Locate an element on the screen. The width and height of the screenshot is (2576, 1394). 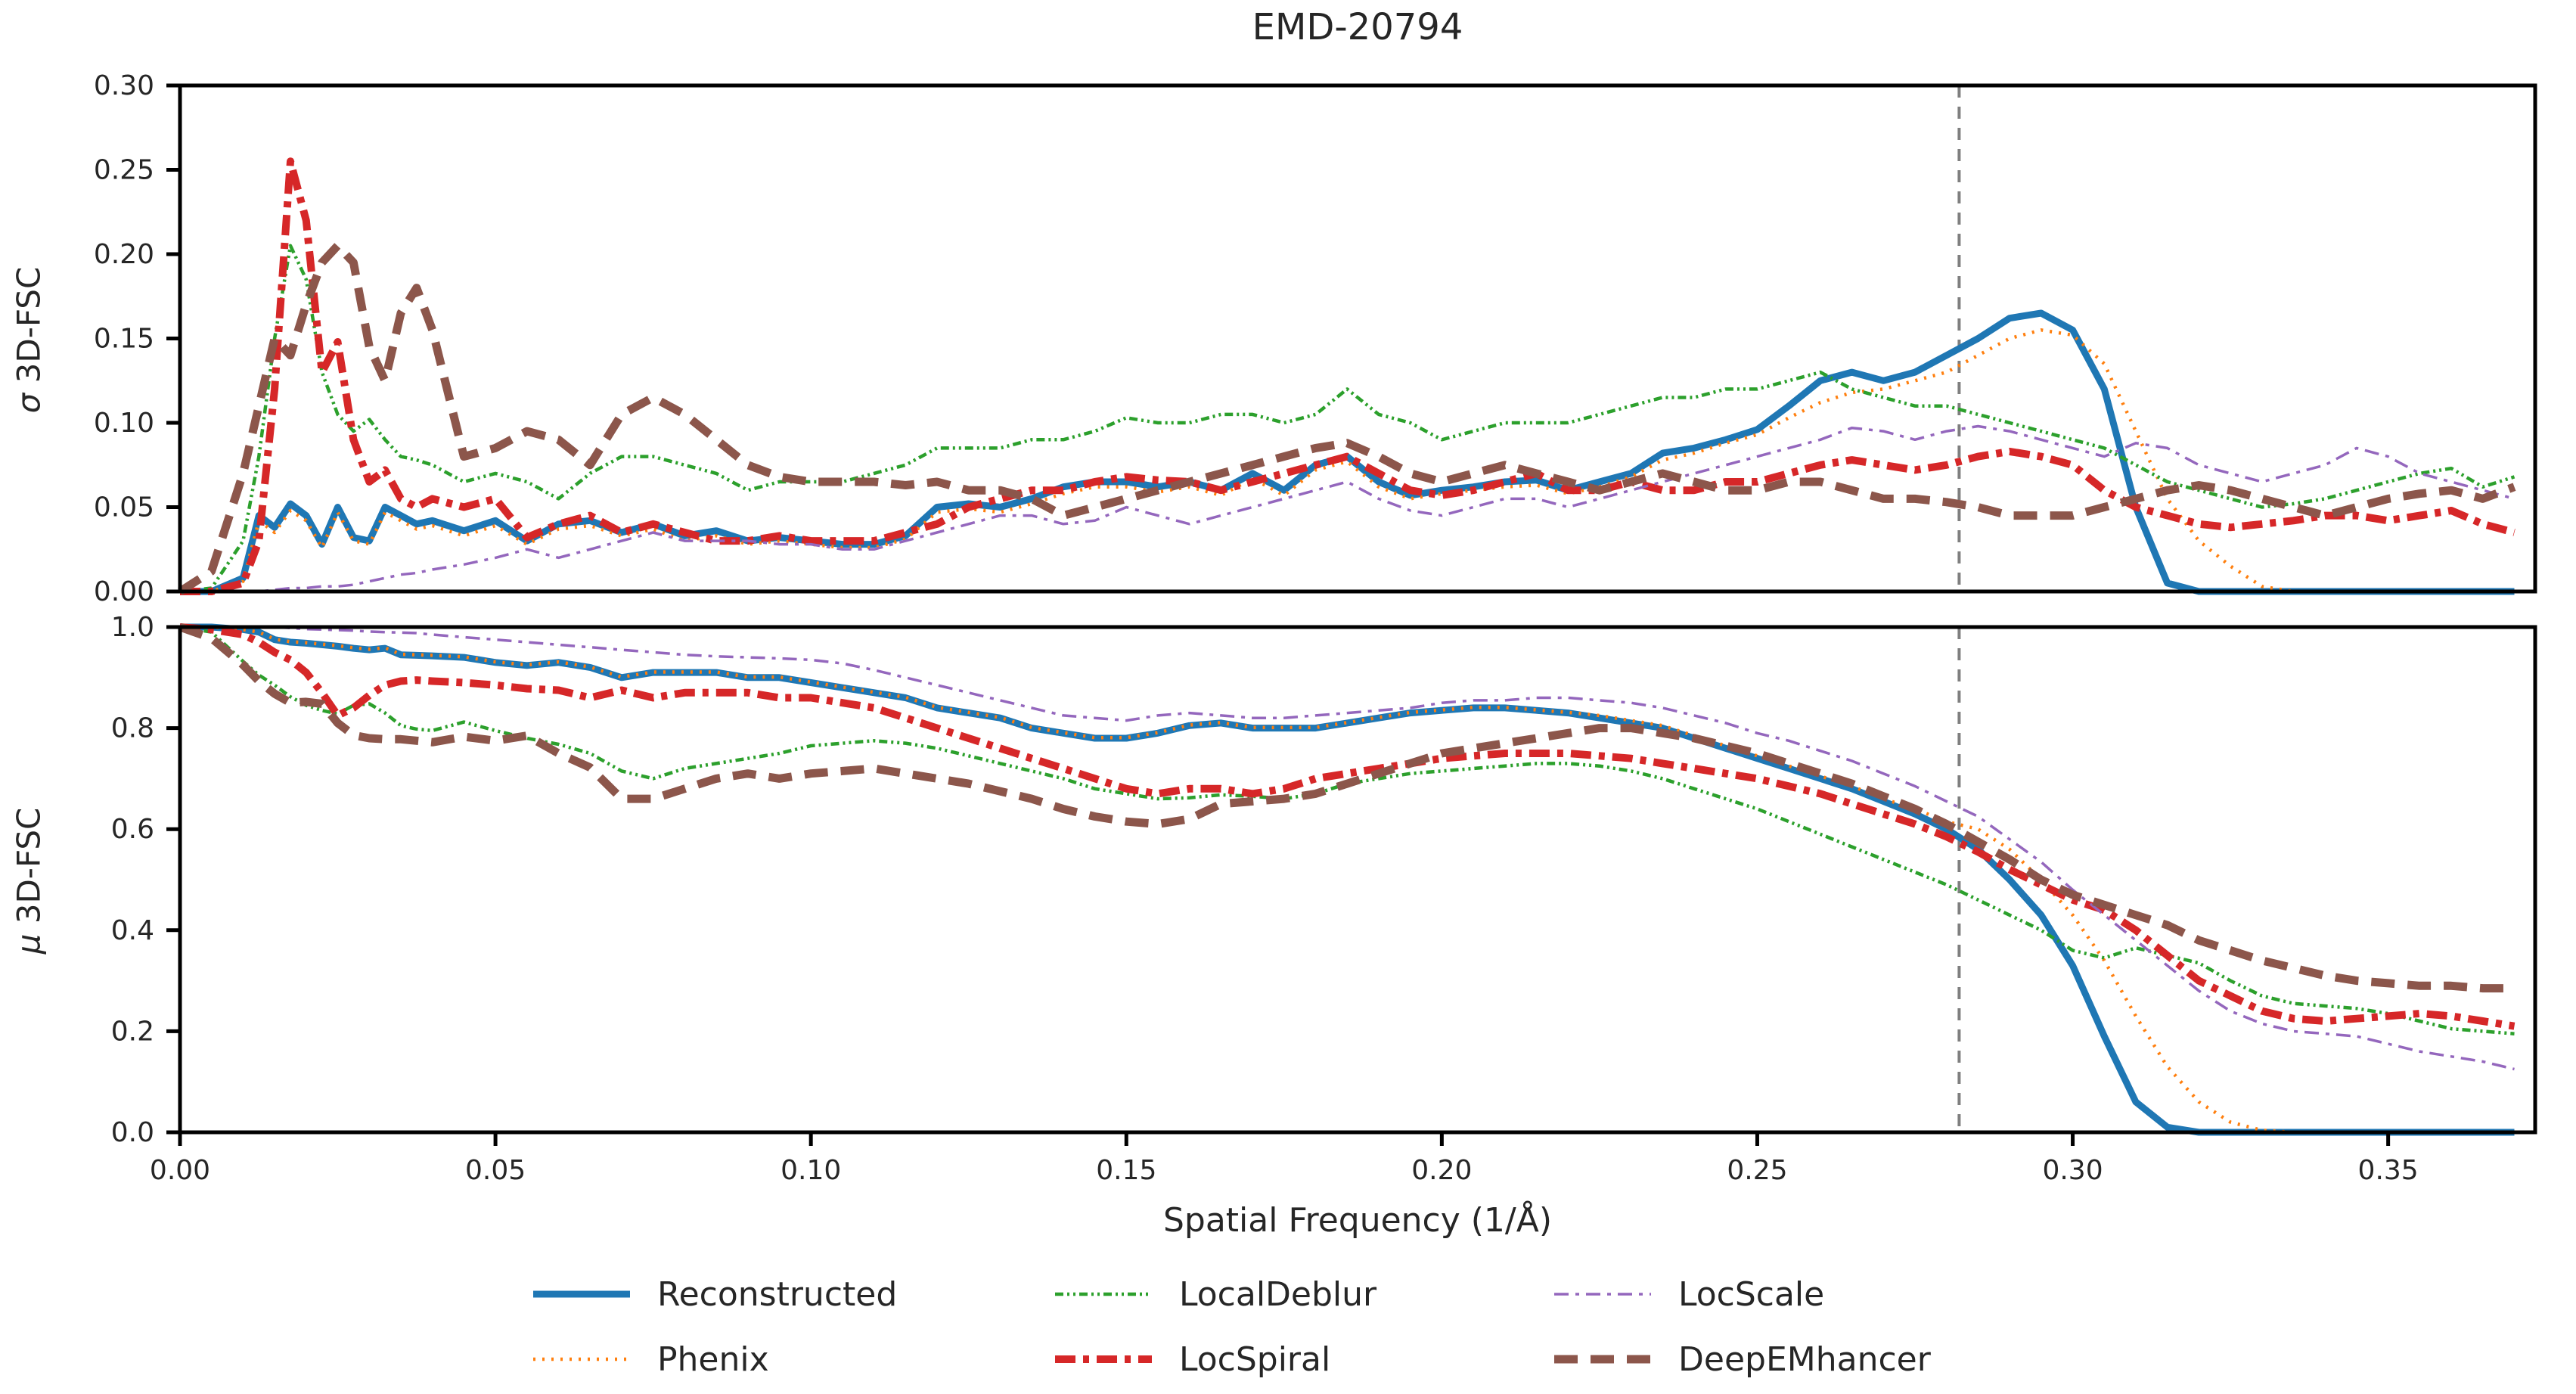
y-axis-label-sigma: σ 3D-FSC is located at coordinates (29, 340).